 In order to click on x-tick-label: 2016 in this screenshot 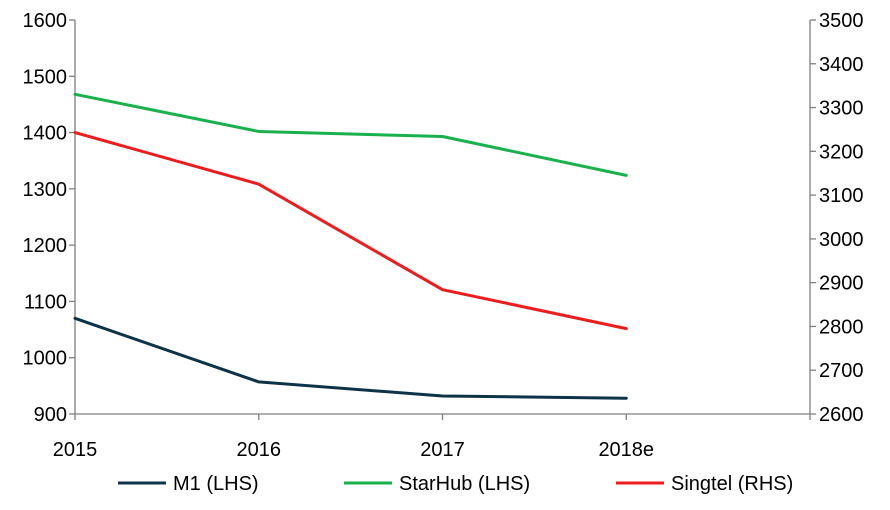, I will do `click(259, 450)`.